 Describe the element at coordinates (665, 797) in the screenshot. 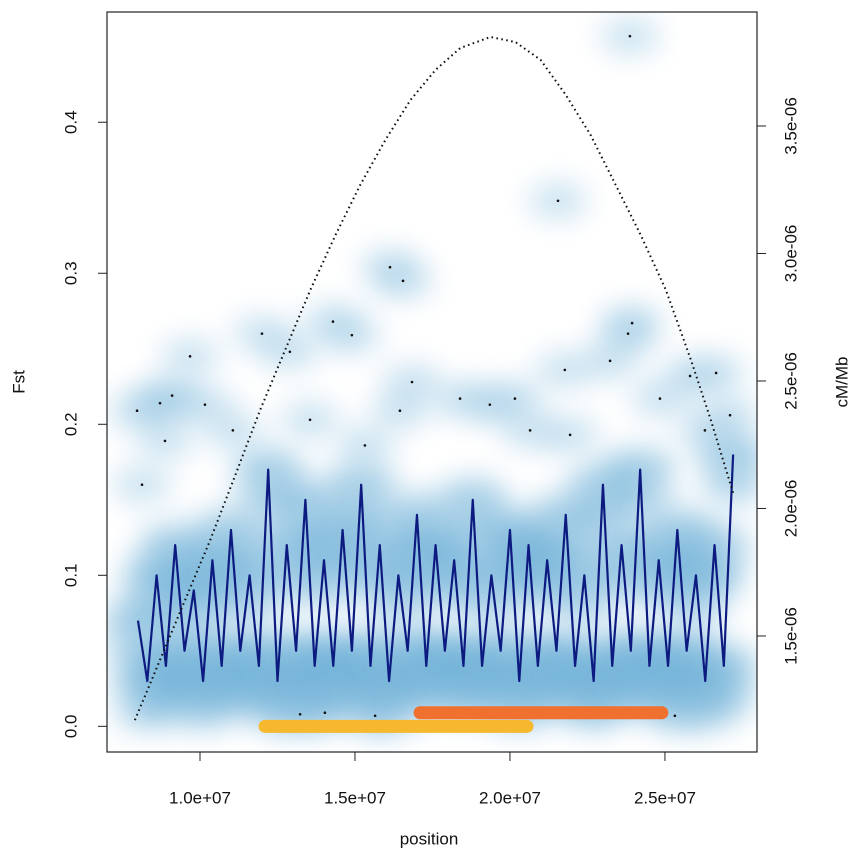

I see `x-tick-label: 2.5e+07` at that location.